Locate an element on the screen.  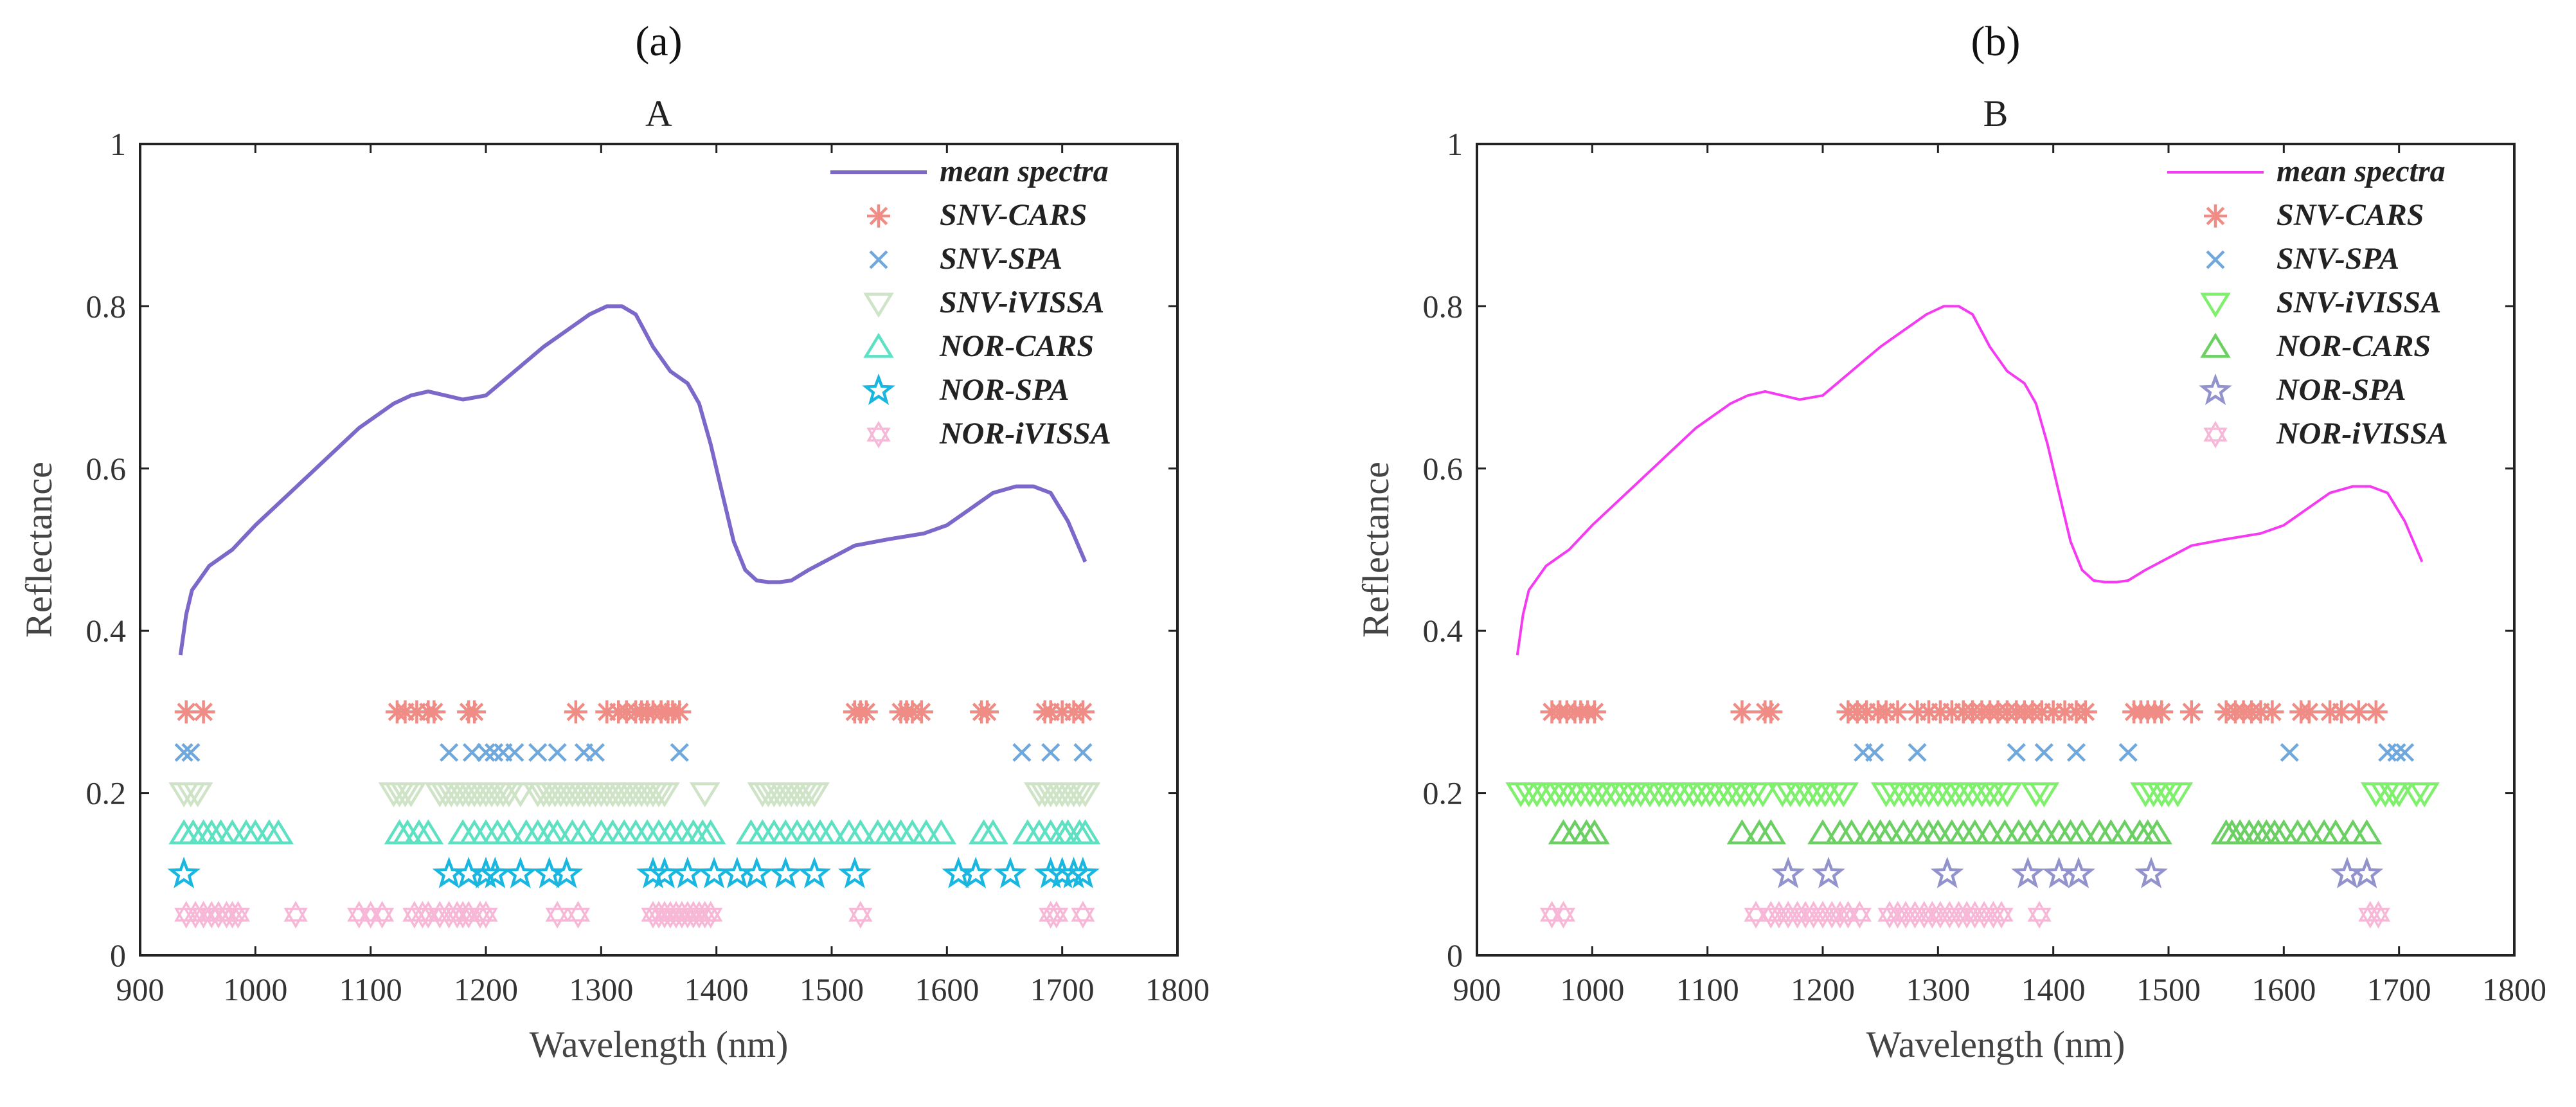
y-tick-label: 0.4 is located at coordinates (106, 631).